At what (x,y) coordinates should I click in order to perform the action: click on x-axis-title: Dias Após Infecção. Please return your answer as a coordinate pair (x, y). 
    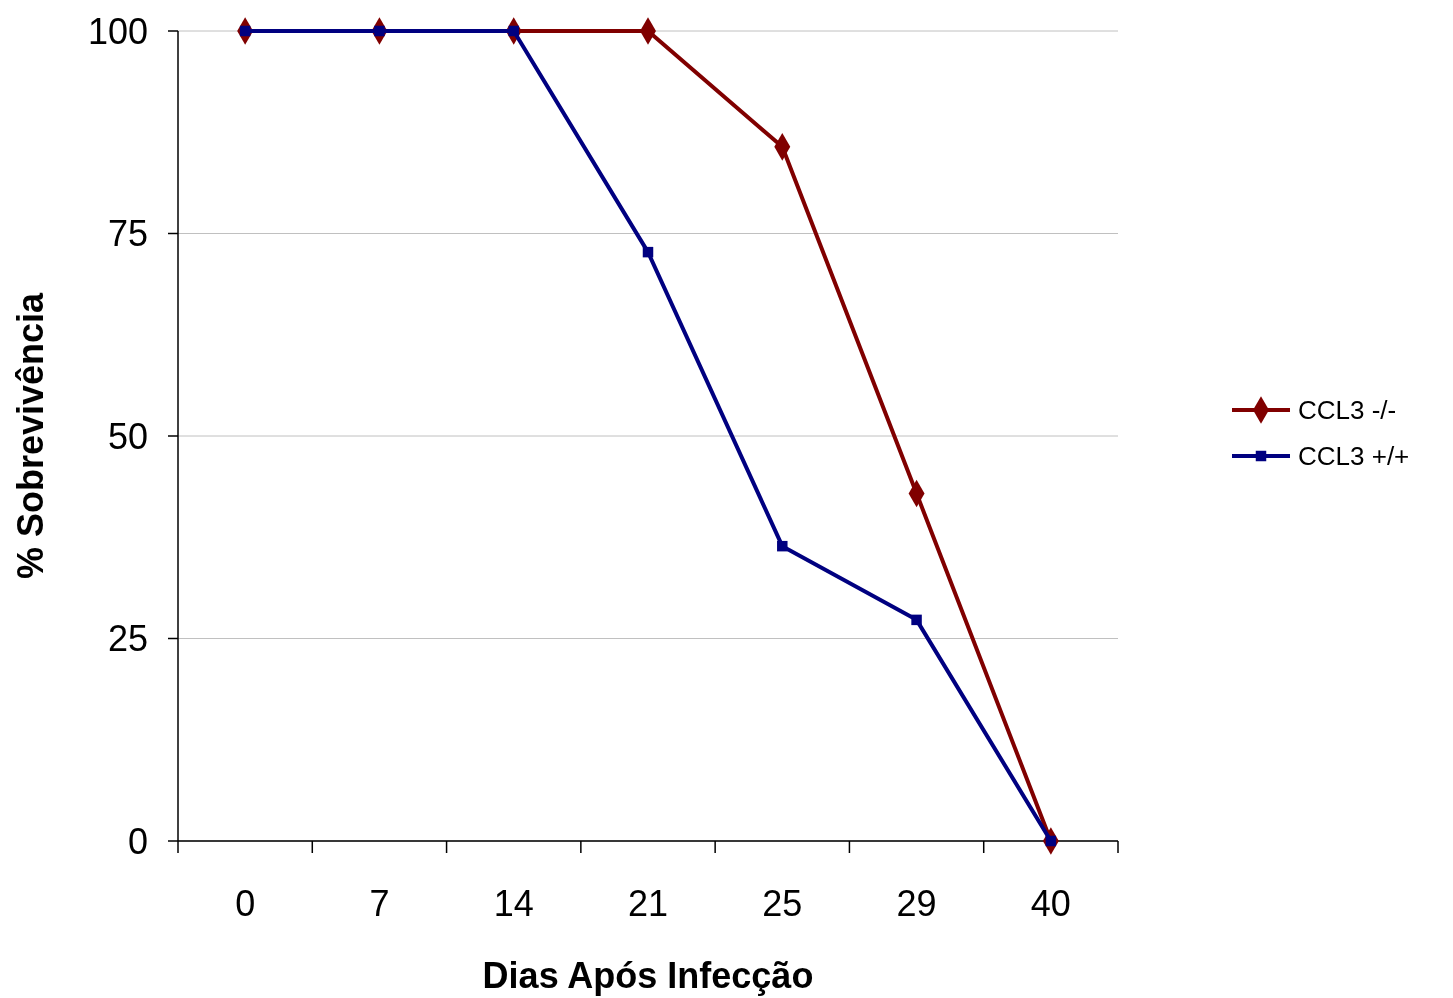
    Looking at the image, I should click on (648, 975).